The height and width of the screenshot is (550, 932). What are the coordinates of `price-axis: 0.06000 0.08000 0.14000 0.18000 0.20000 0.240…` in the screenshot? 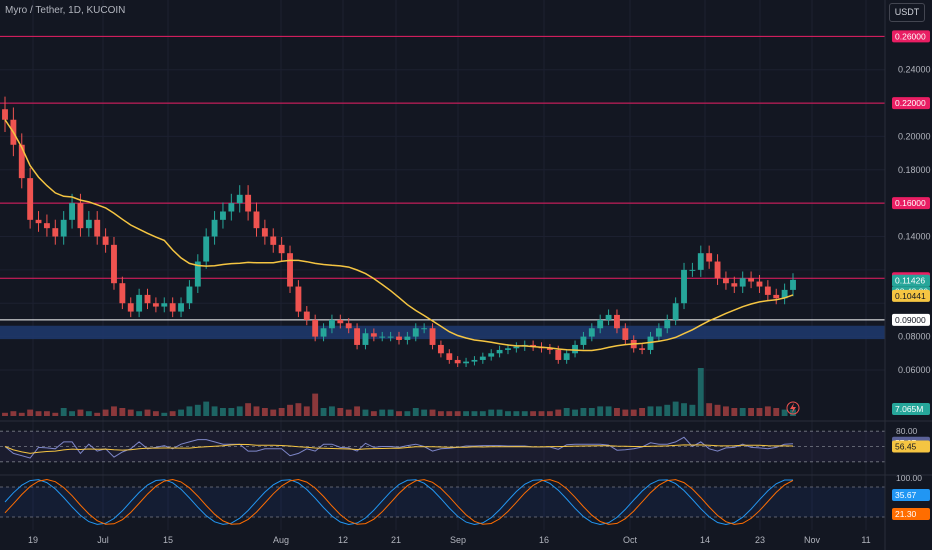 It's located at (907, 275).